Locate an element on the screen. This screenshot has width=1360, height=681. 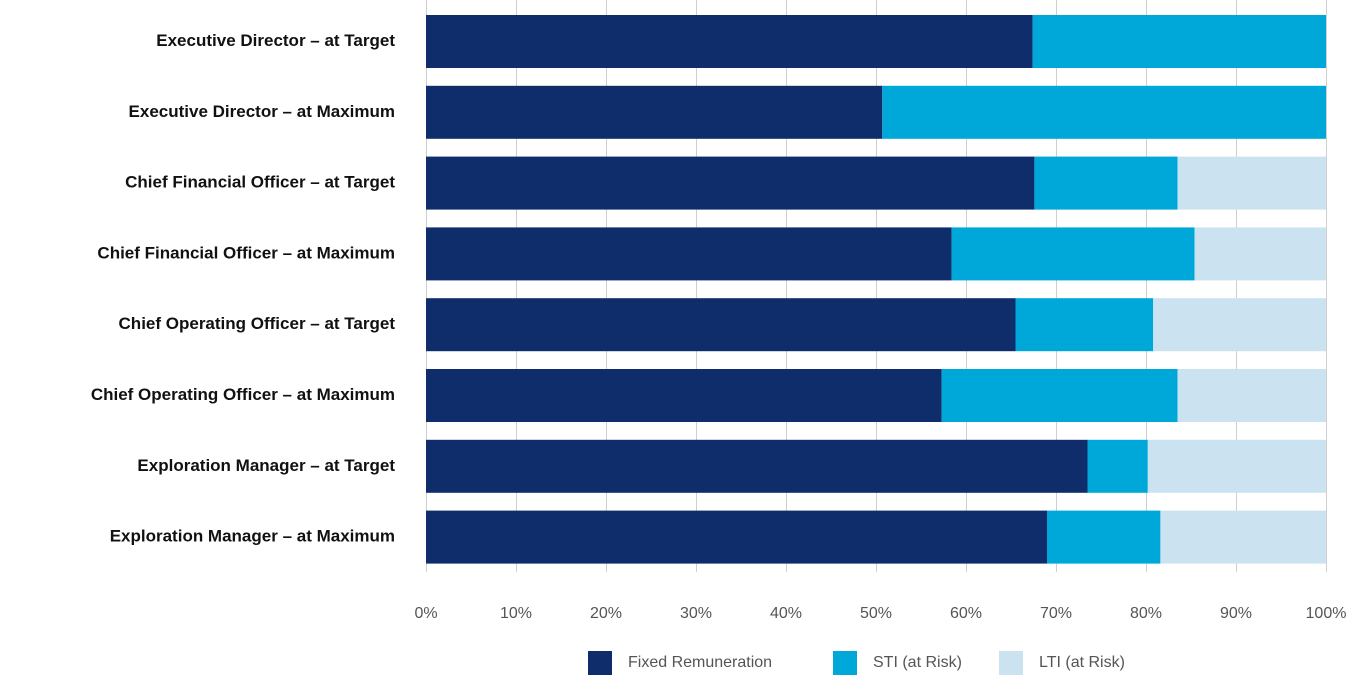
x-tick-label: 0% is located at coordinates (425, 613).